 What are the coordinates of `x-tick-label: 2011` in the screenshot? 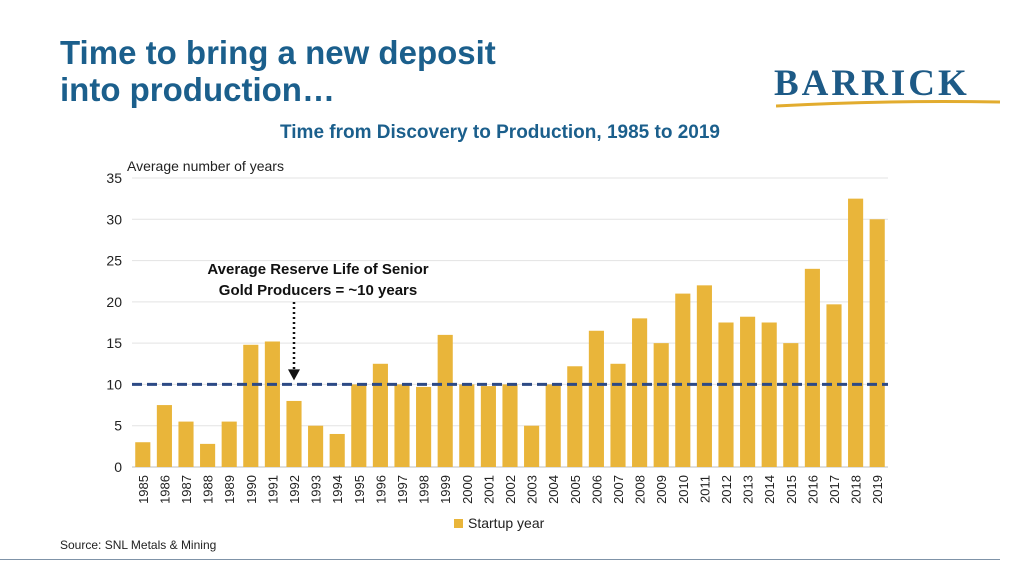 It's located at (704, 489).